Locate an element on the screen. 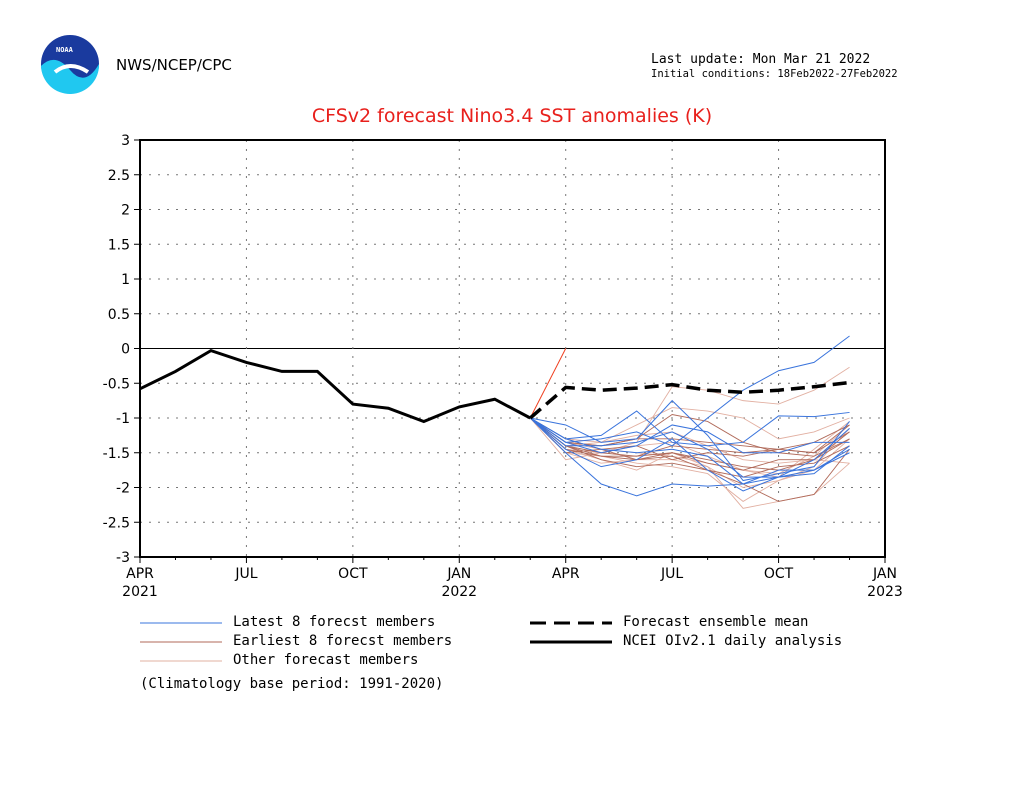 This screenshot has width=1024, height=791. y-tick-label: 3 is located at coordinates (125, 141).